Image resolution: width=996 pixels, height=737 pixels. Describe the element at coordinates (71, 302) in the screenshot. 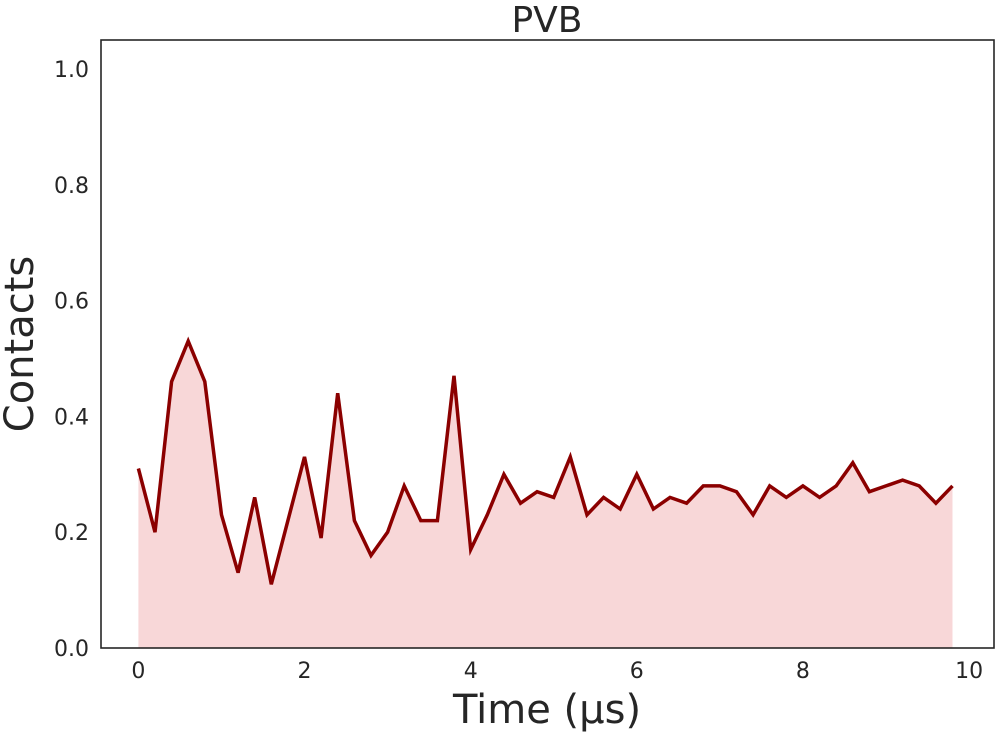

I see `y-tick-label: 0.6` at that location.